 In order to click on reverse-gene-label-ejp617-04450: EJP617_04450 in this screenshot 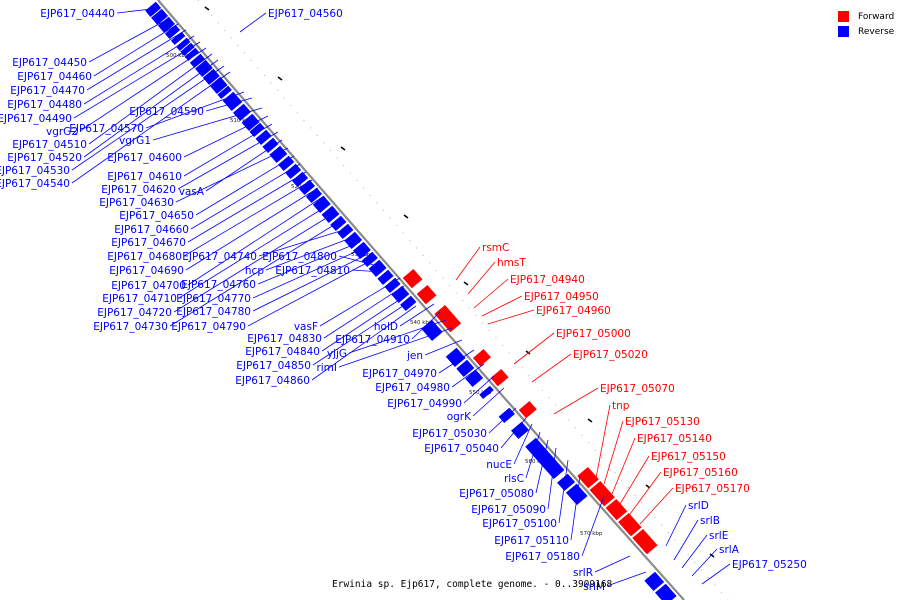, I will do `click(49, 63)`.